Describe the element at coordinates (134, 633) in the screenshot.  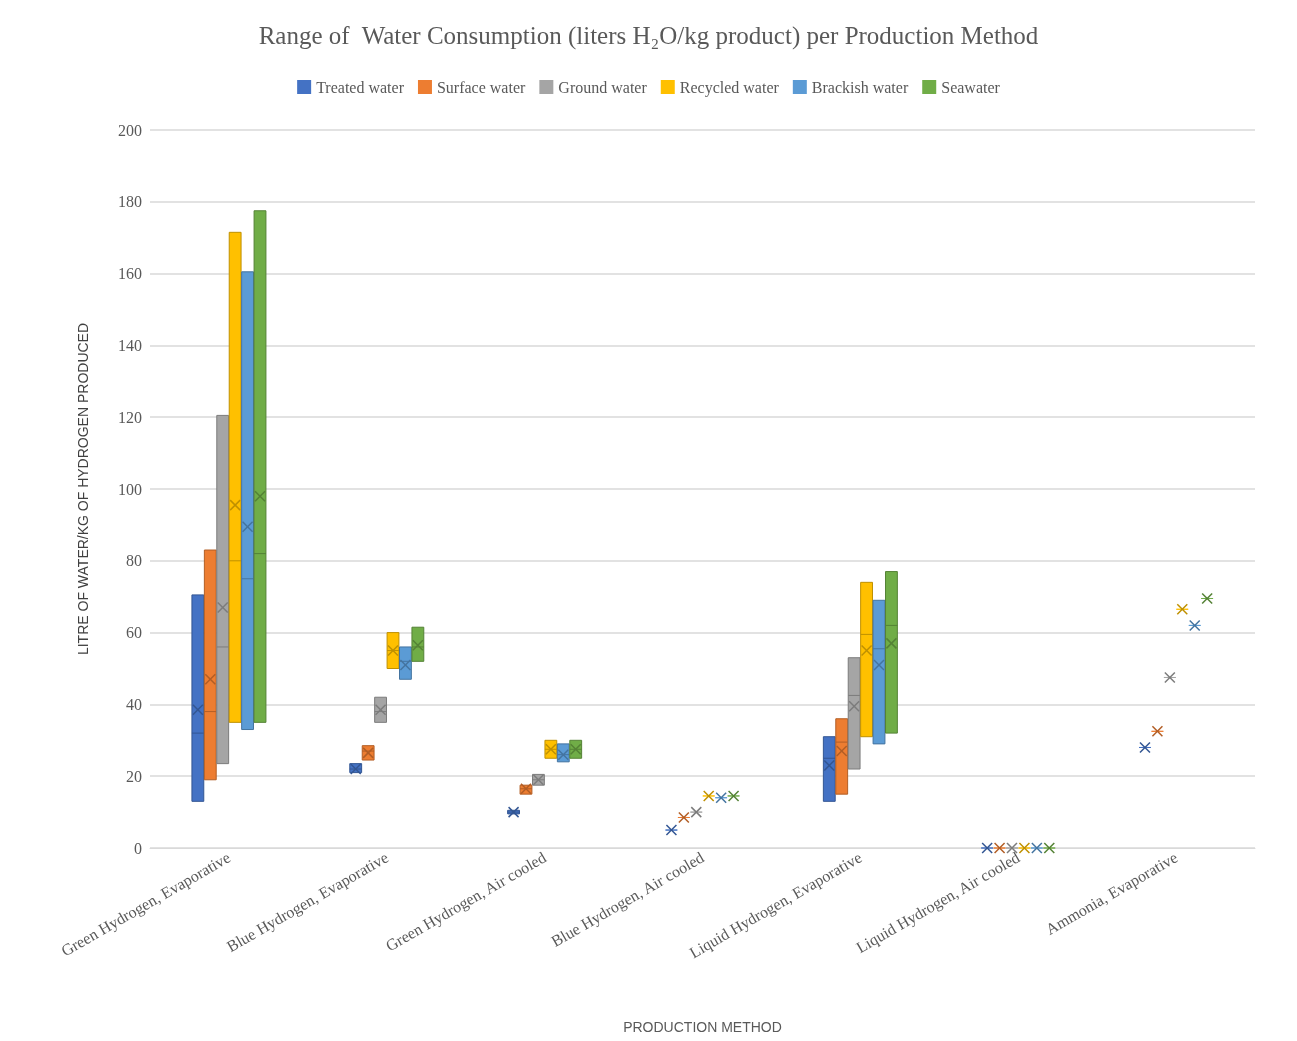
I see `y-tick-label: 60` at that location.